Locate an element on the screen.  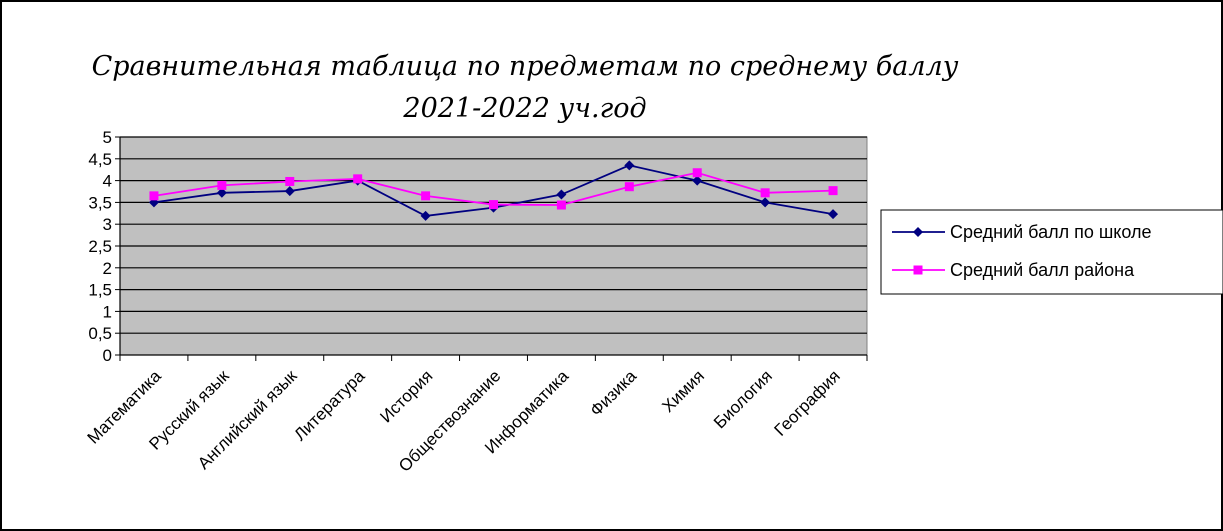
y-tick-label: 0 is located at coordinates (107, 355).